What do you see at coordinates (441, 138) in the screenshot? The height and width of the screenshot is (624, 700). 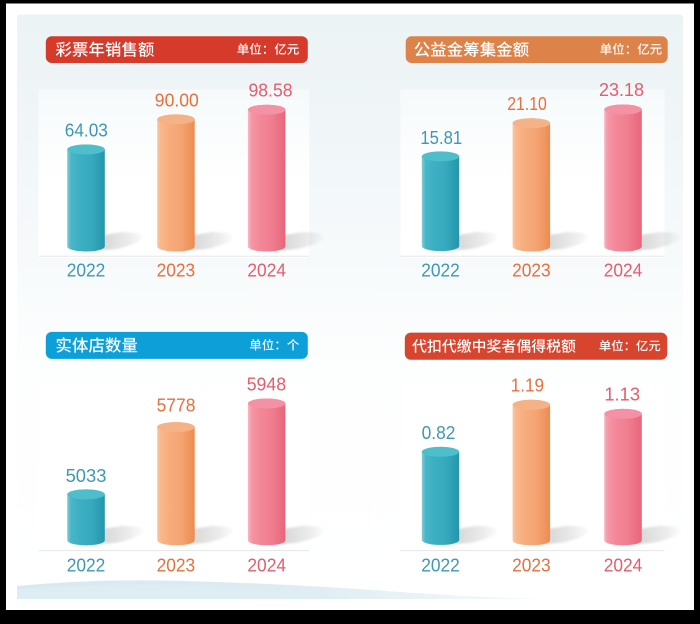 I see `svg-text: 15.81` at bounding box center [441, 138].